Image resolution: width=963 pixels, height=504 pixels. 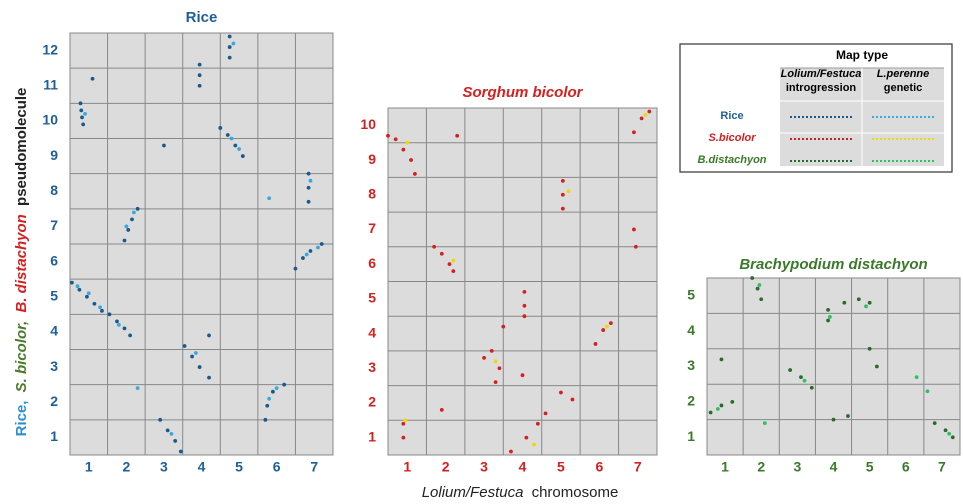 What do you see at coordinates (50, 120) in the screenshot?
I see `y-tick-label: 10` at bounding box center [50, 120].